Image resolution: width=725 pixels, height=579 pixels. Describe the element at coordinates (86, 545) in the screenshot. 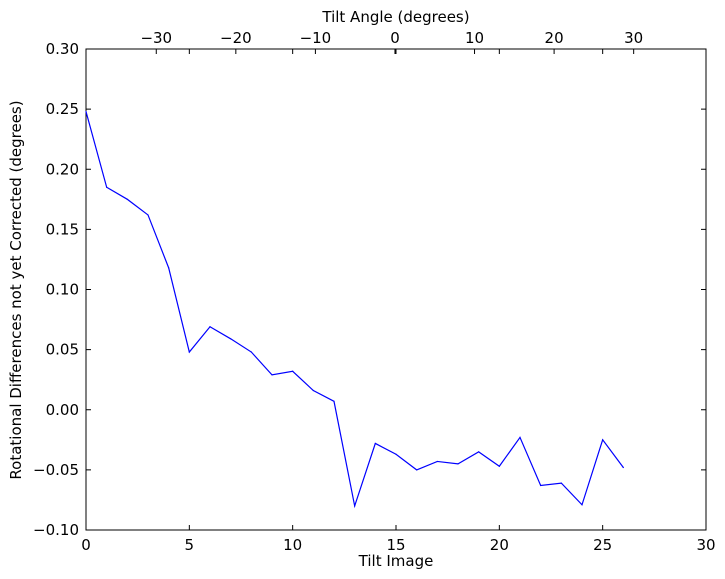

I see `x-tick-label: 0` at that location.